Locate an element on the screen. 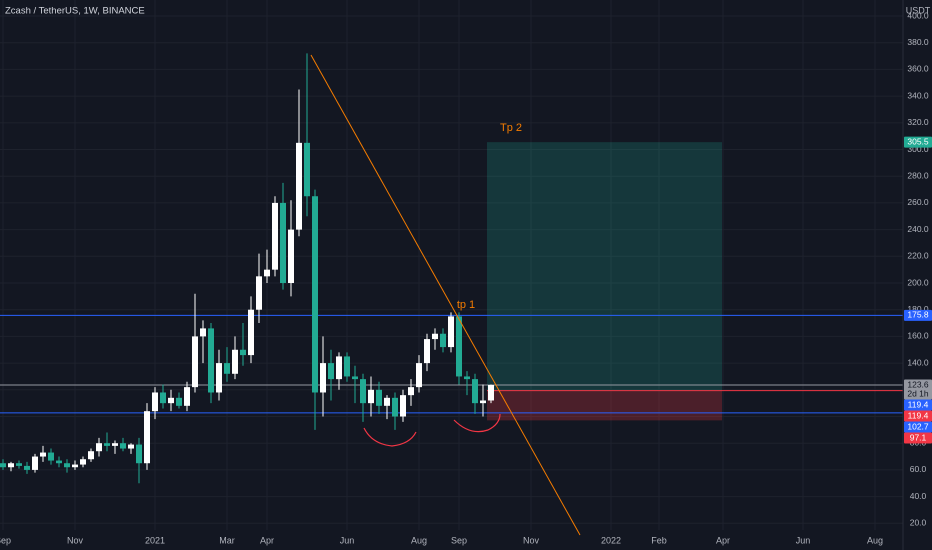 The height and width of the screenshot is (550, 932). price-label: 97.1 is located at coordinates (918, 437).